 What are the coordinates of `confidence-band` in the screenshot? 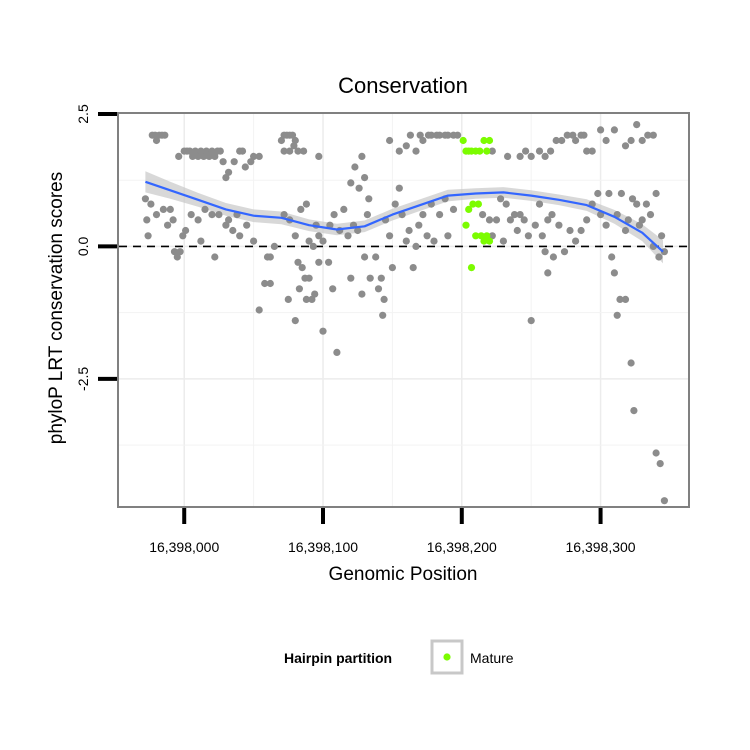 It's located at (404, 217).